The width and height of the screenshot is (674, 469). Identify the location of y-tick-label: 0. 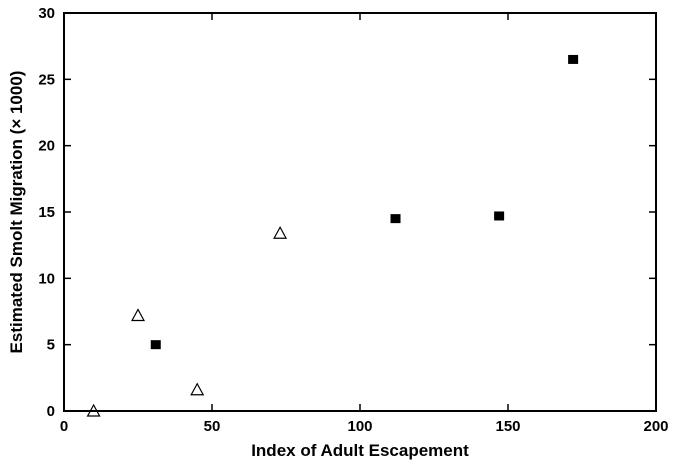
(51, 411).